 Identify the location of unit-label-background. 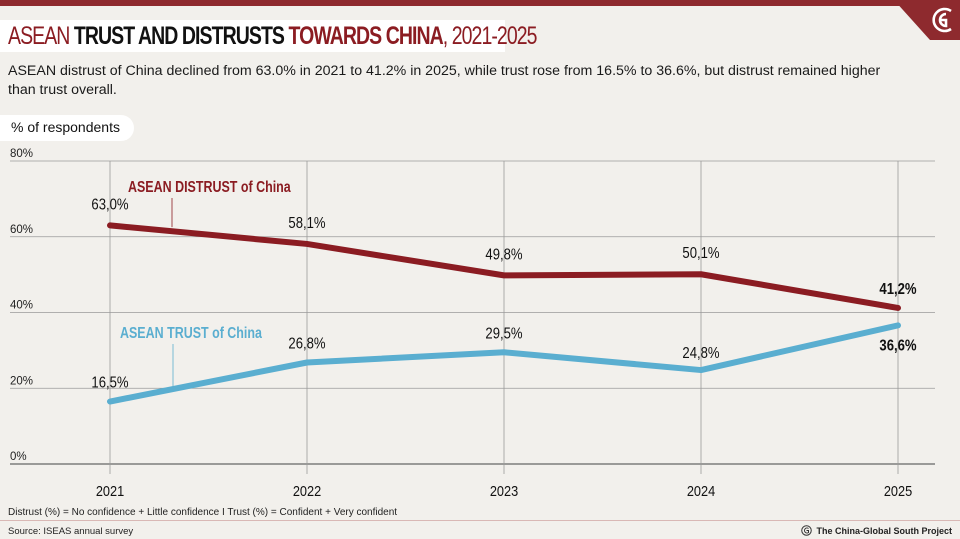
(67, 128).